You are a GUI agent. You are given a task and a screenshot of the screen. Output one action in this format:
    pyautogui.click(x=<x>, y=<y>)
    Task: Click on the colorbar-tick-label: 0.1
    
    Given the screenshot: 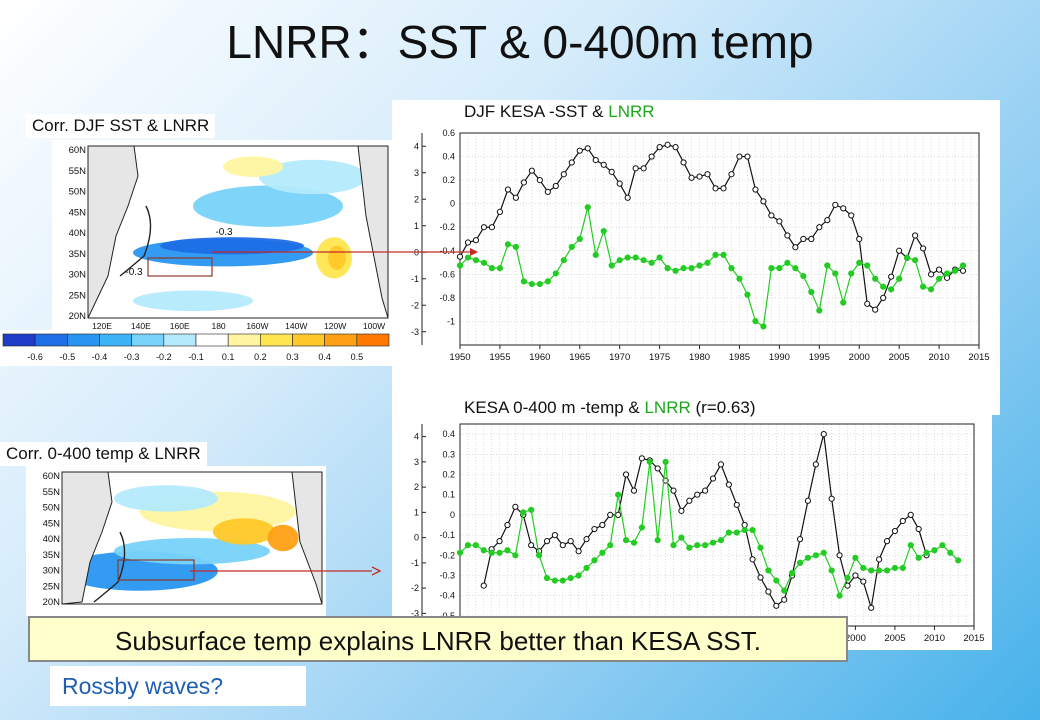 What is the action you would take?
    pyautogui.click(x=228, y=357)
    